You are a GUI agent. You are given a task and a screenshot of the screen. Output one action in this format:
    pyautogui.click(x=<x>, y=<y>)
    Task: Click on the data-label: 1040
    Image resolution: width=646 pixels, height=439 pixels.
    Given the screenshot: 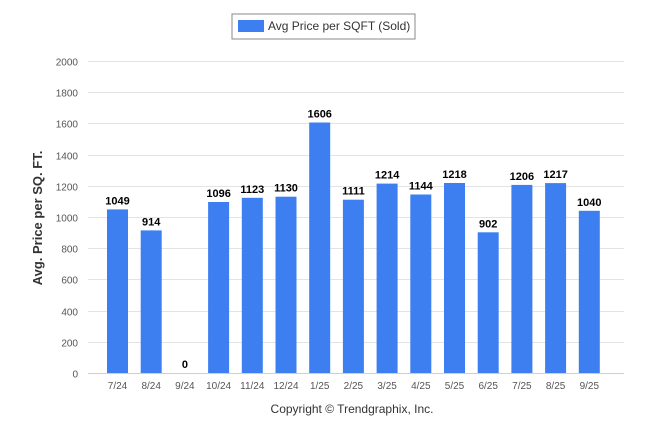 What is the action you would take?
    pyautogui.click(x=589, y=203)
    